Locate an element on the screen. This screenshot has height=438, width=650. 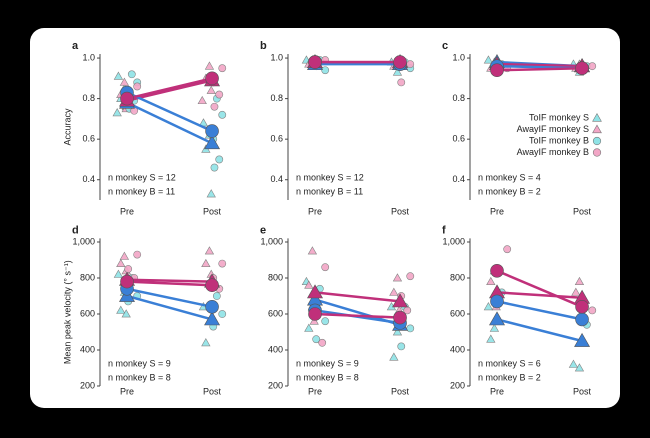
y-tick-label: 800 is located at coordinates (457, 277).